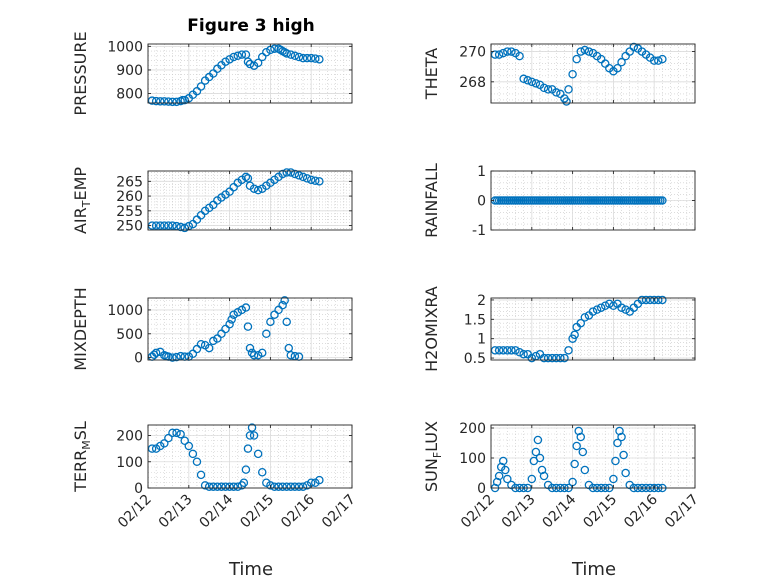 Image resolution: width=778 pixels, height=583 pixels. What do you see at coordinates (472, 459) in the screenshot?
I see `y-tick-label: 100` at bounding box center [472, 459].